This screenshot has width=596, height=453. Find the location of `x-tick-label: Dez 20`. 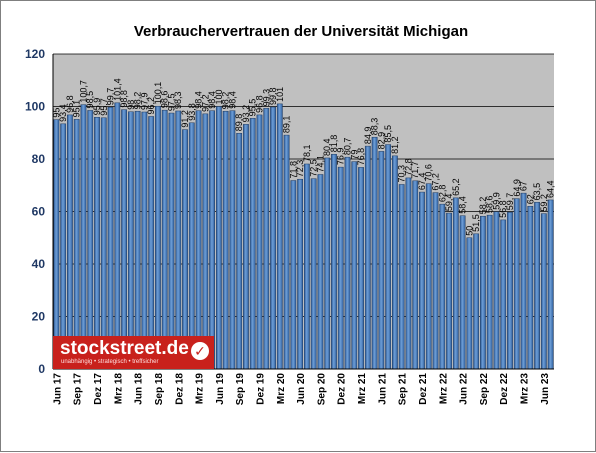

x-tick-label: Dez 20 is located at coordinates (342, 389).